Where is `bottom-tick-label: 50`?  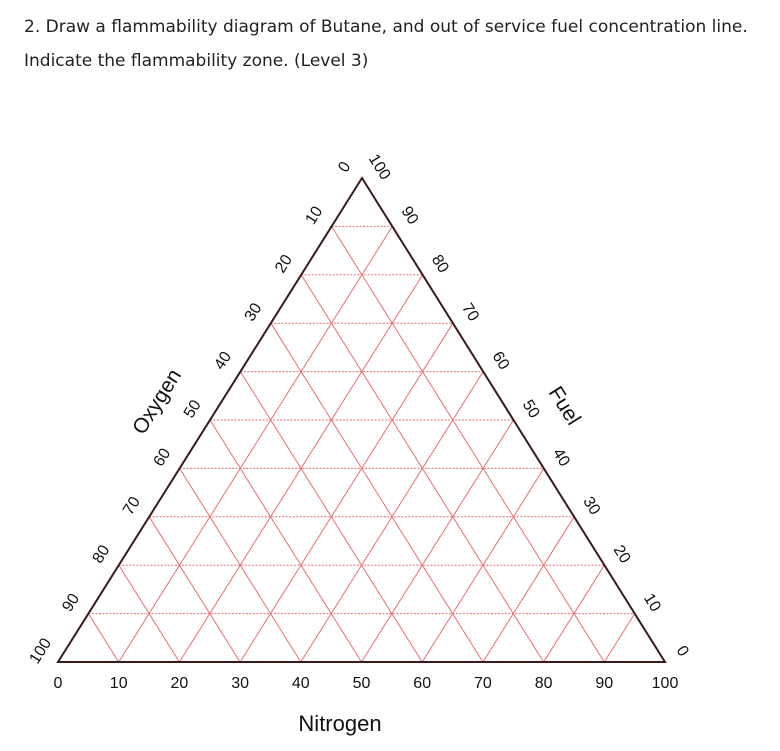
bottom-tick-label: 50 is located at coordinates (362, 683).